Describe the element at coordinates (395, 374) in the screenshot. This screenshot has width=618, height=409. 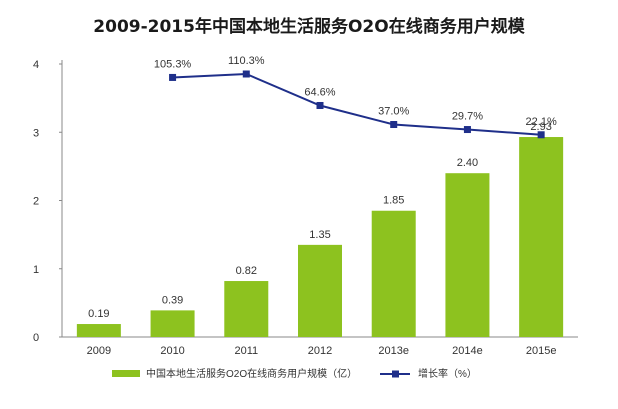
I see `legend-swatch-marker` at that location.